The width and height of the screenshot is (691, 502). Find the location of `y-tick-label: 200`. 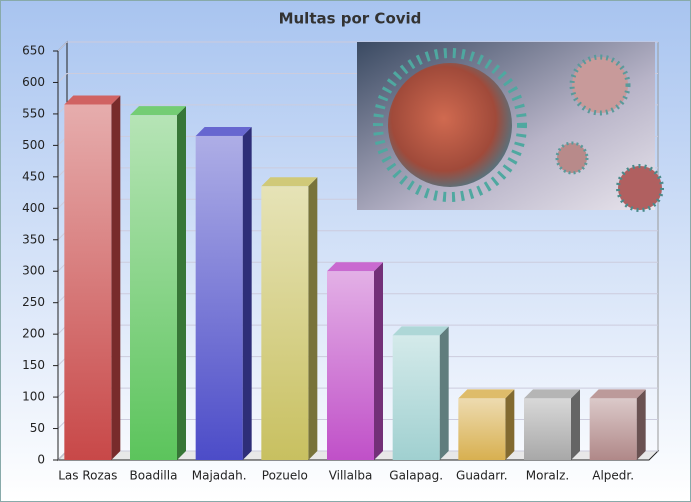

y-tick-label: 200 is located at coordinates (33, 334).